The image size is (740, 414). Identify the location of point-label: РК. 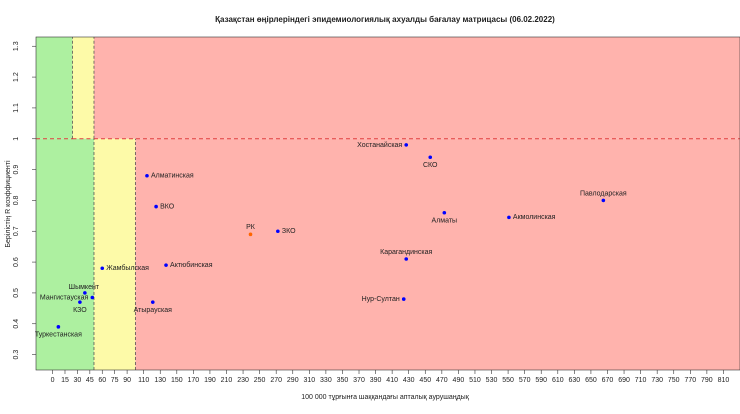
(251, 227).